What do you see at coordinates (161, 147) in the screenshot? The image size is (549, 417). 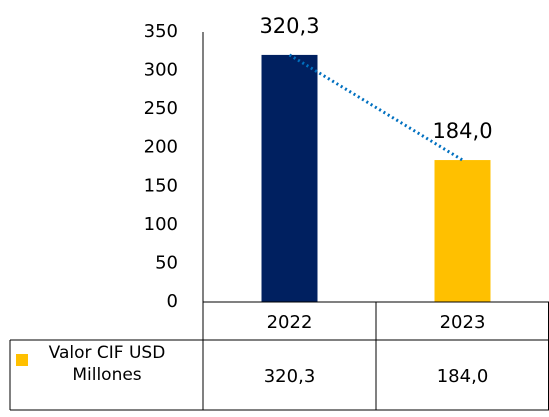 I see `y-tick-label: 200` at bounding box center [161, 147].